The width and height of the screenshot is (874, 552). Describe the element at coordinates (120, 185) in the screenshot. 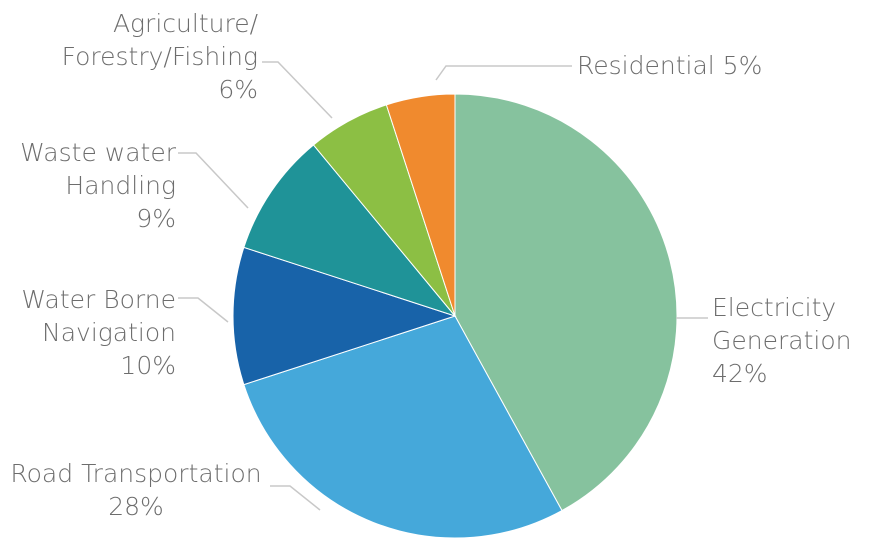

I see `label-wastewater-line2: Handling` at that location.